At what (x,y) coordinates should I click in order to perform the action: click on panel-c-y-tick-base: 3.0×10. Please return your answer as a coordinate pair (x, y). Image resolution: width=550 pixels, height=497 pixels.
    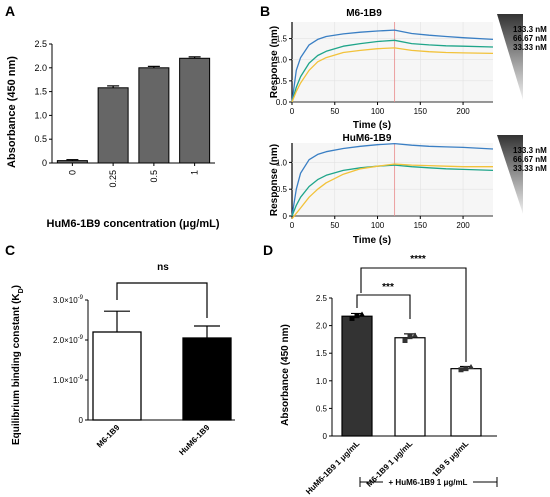
    Looking at the image, I should click on (65, 300).